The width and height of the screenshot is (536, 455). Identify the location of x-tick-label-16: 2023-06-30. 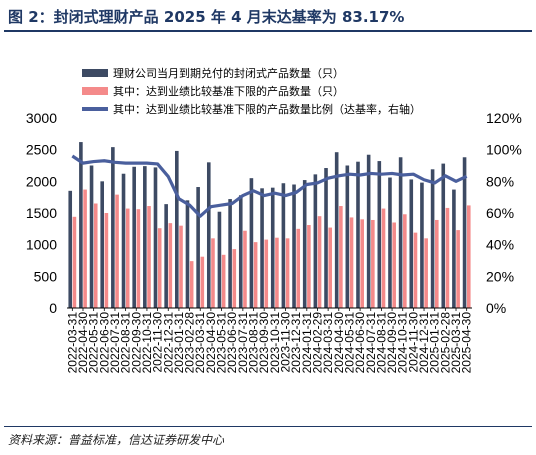
(232, 343).